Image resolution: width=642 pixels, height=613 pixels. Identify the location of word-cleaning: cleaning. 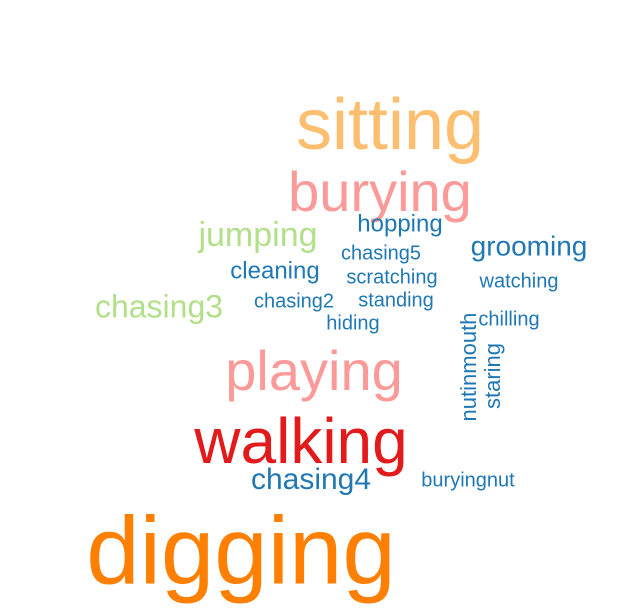
(274, 270).